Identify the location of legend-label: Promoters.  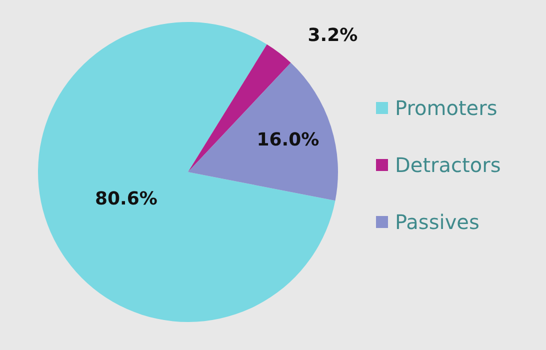
(446, 108).